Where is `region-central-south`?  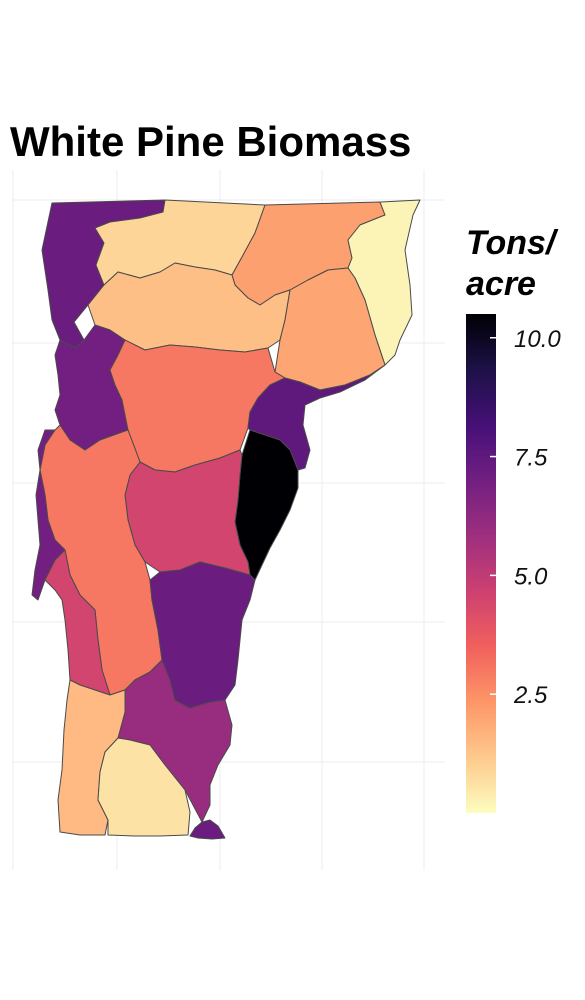 region-central-south is located at coordinates (187, 512).